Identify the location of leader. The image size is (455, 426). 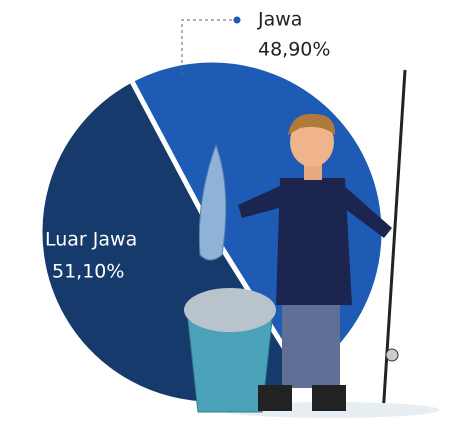
(211, 47).